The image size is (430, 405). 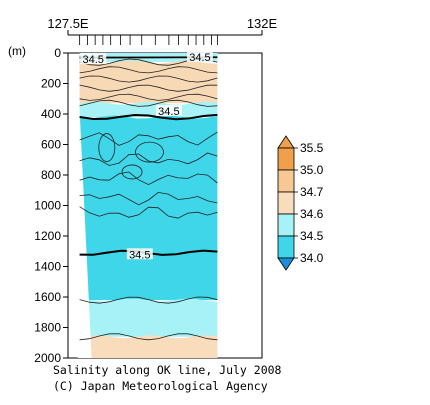 I want to click on y-tick-label: 800, so click(x=51, y=175).